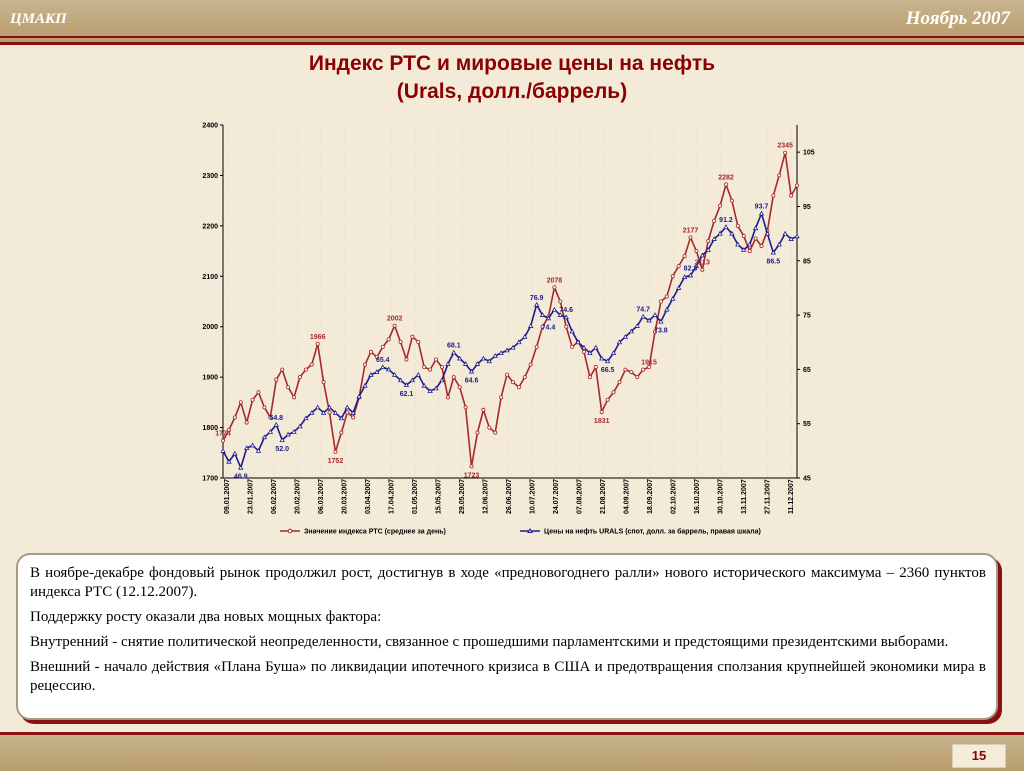  What do you see at coordinates (979, 756) in the screenshot?
I see `page-number: 15` at bounding box center [979, 756].